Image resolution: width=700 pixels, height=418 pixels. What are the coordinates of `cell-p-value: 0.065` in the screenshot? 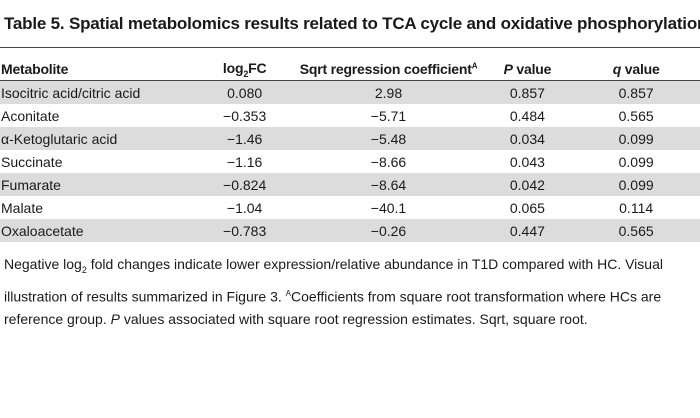 It's located at (527, 207).